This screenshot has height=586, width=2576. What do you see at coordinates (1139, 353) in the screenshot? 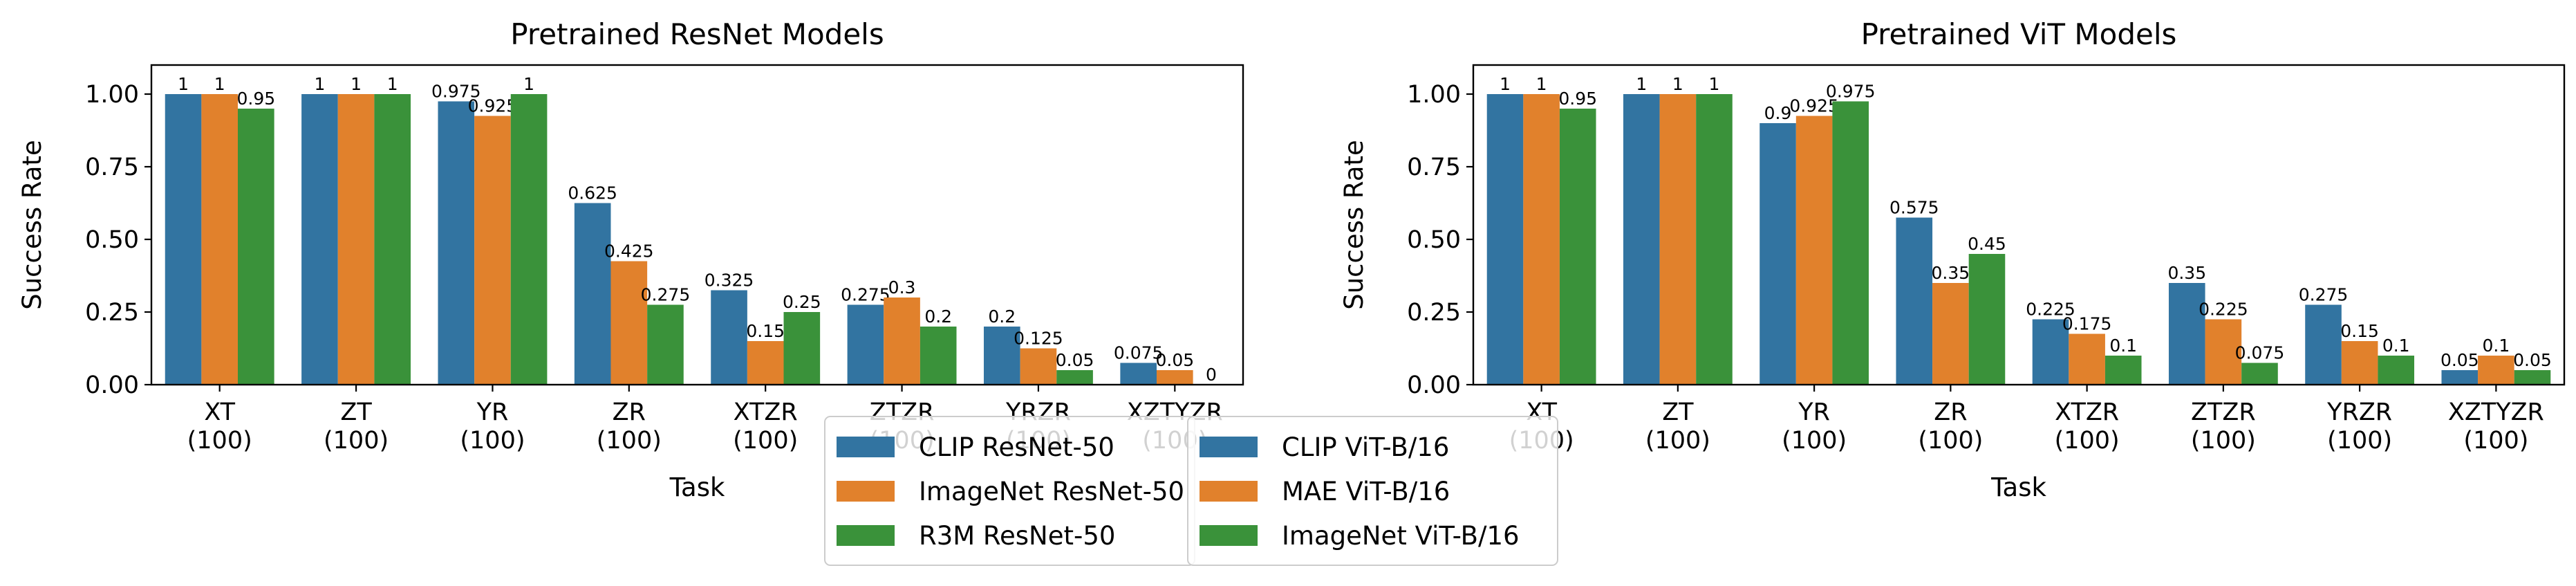
I see `data-label: 0.075` at bounding box center [1139, 353].